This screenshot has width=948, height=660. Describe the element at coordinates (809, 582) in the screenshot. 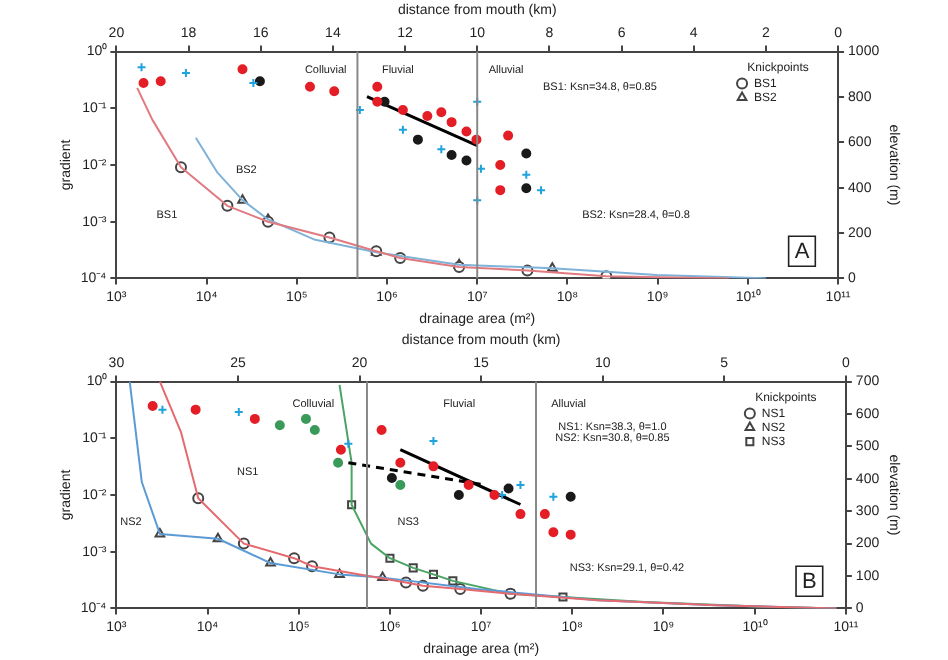

I see `annotation: B` at that location.